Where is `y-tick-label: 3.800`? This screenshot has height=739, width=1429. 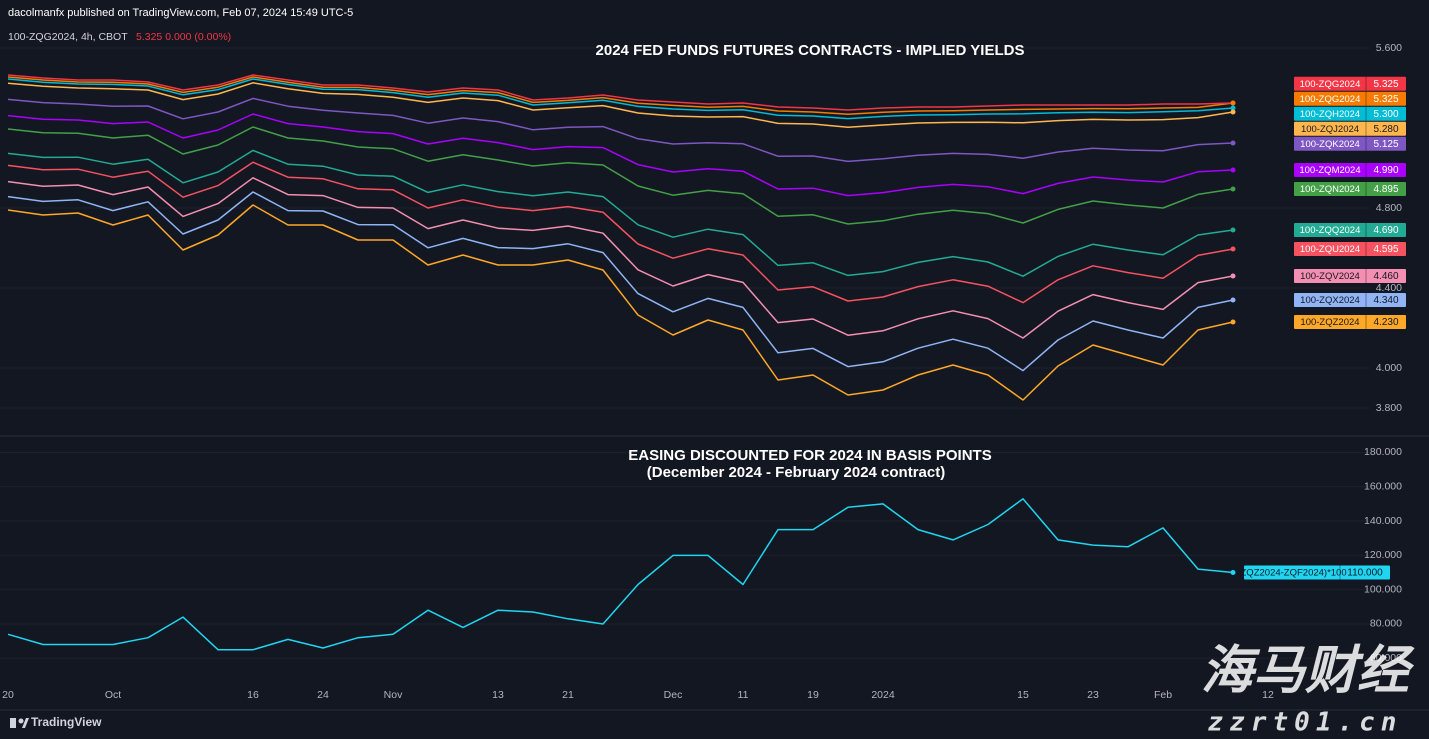 y-tick-label: 3.800 is located at coordinates (1389, 408).